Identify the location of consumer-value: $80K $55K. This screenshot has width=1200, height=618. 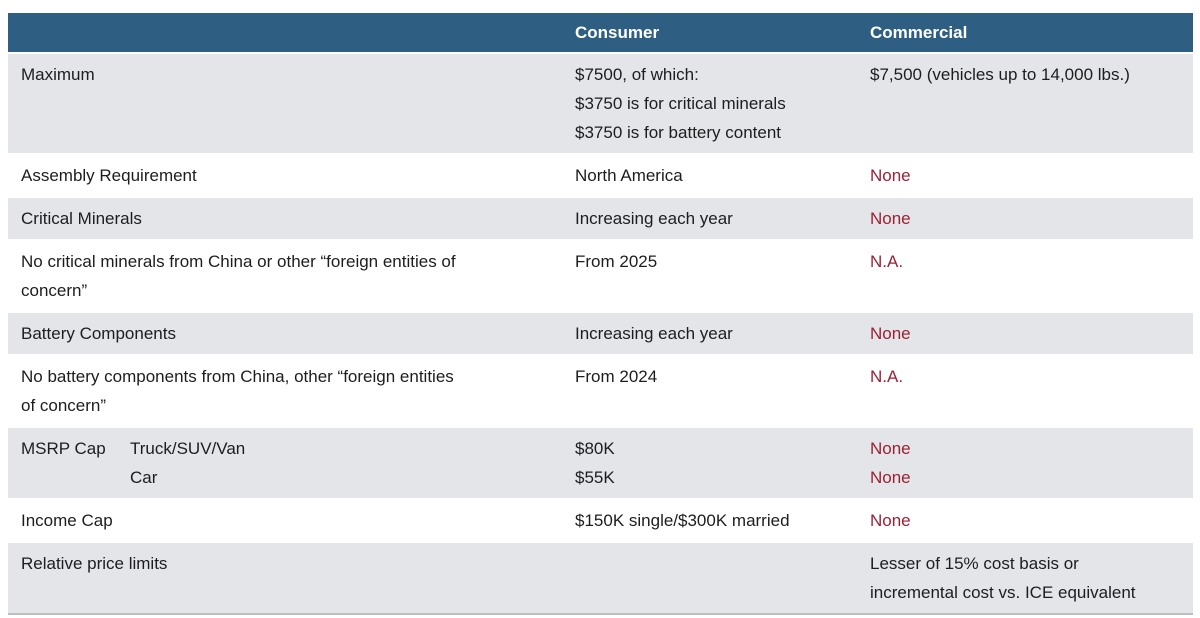
(595, 463).